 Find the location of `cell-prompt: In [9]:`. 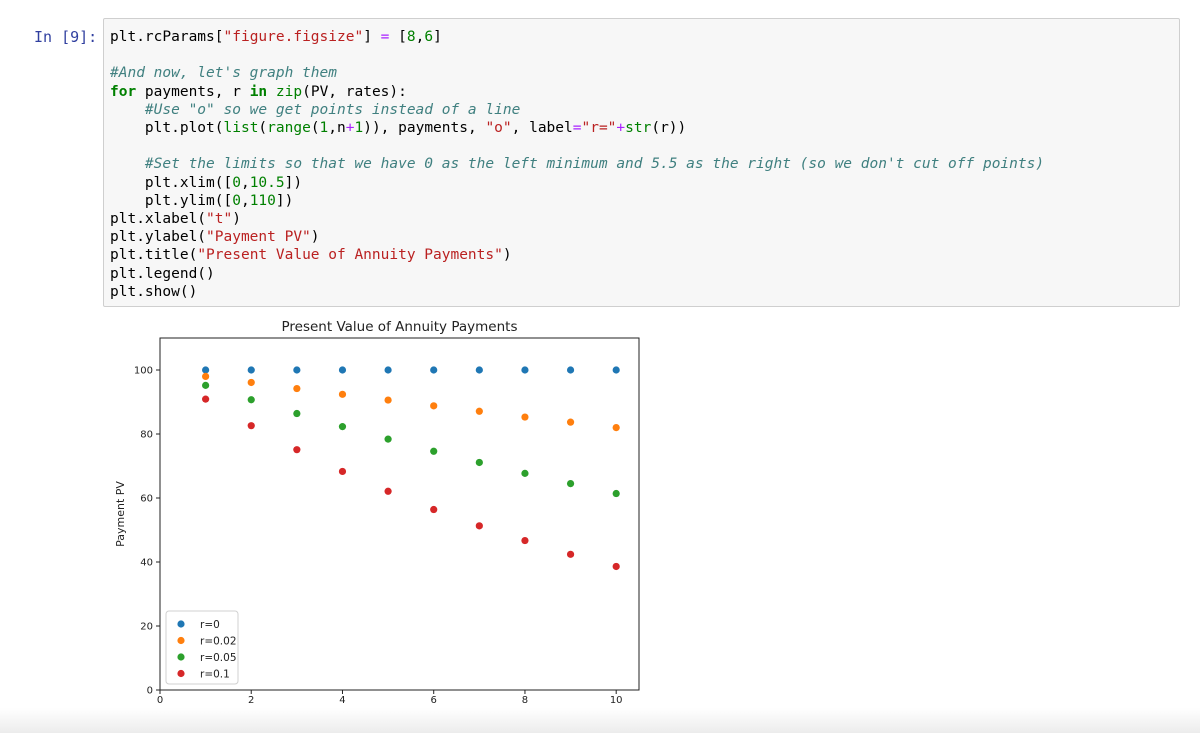

cell-prompt: In [9]: is located at coordinates (66, 37).